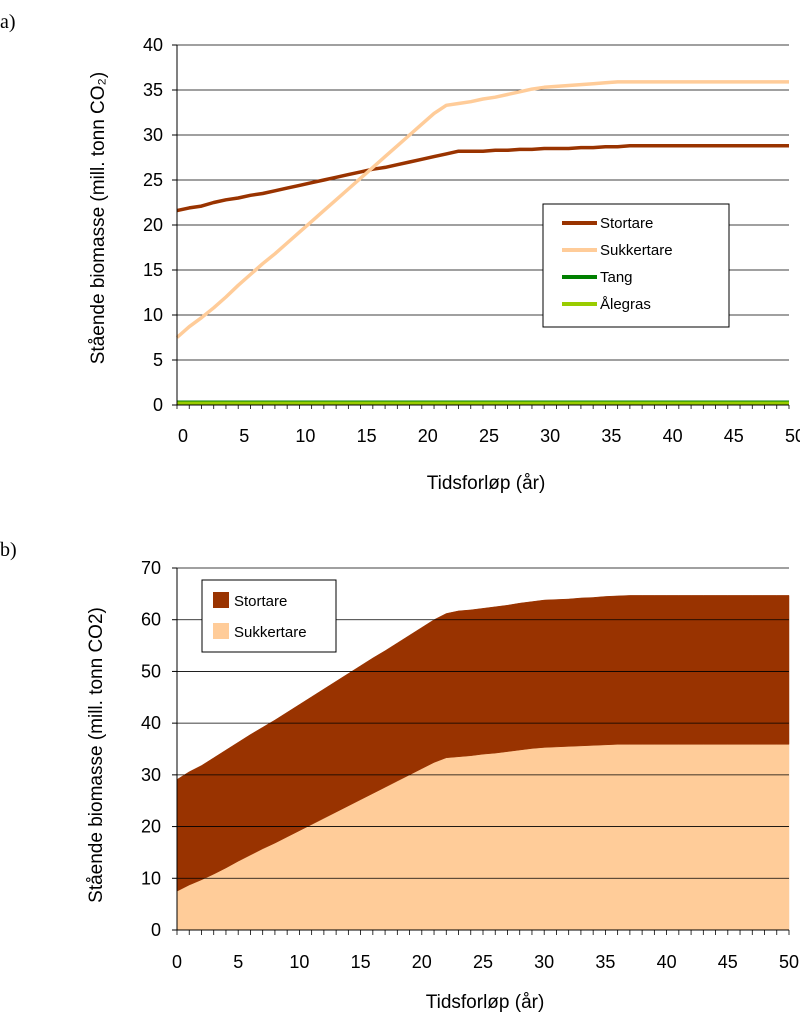 This screenshot has height=1016, width=800. What do you see at coordinates (156, 930) in the screenshot?
I see `panel-b-y-tick-label: 0` at bounding box center [156, 930].